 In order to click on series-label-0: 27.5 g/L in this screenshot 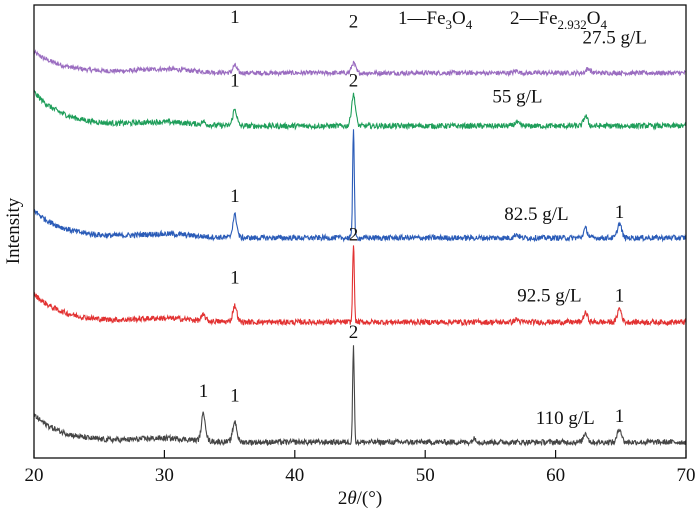, I will do `click(614, 38)`.